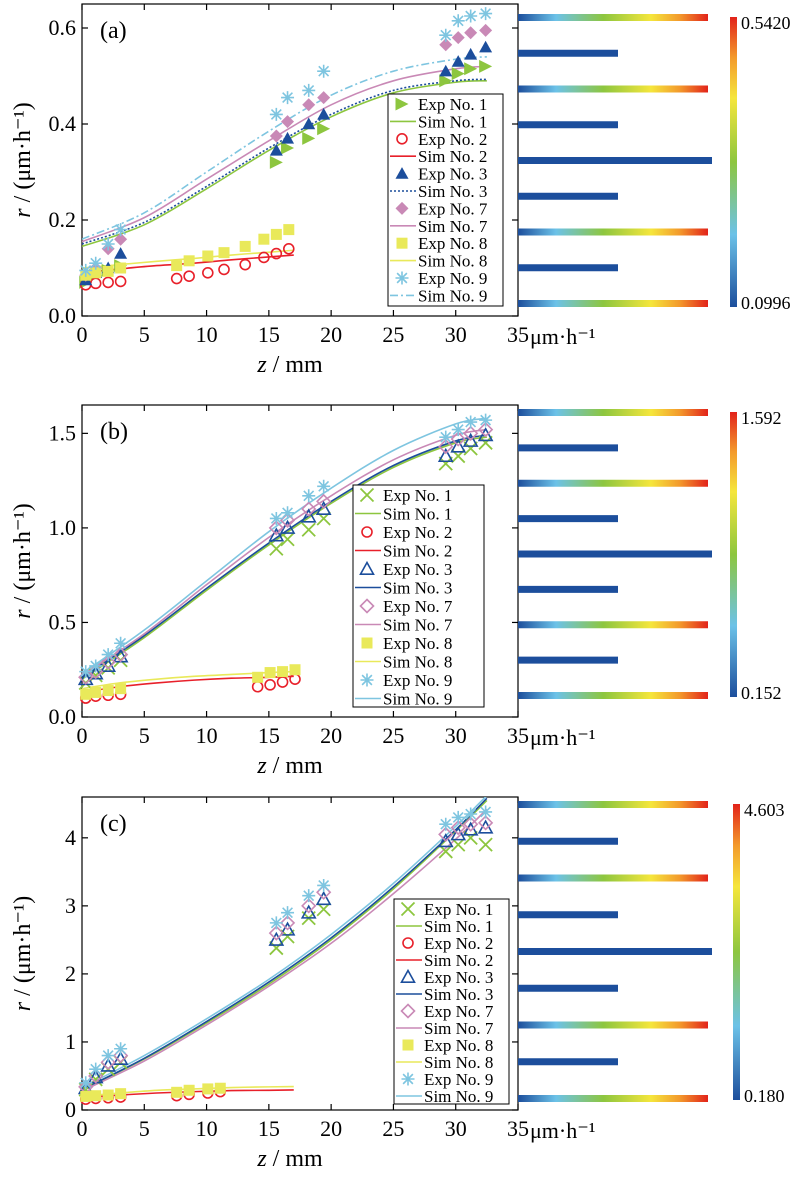 This screenshot has height=1189, width=800. I want to click on y-tick-label: 0.0, so click(63, 315).